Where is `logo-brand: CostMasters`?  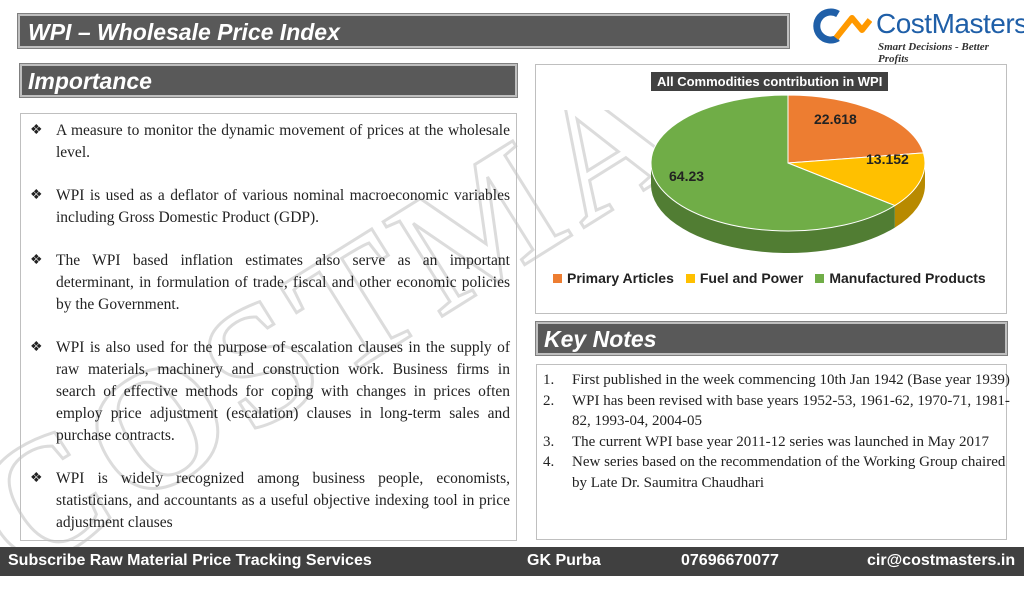
logo-brand: CostMasters is located at coordinates (950, 23).